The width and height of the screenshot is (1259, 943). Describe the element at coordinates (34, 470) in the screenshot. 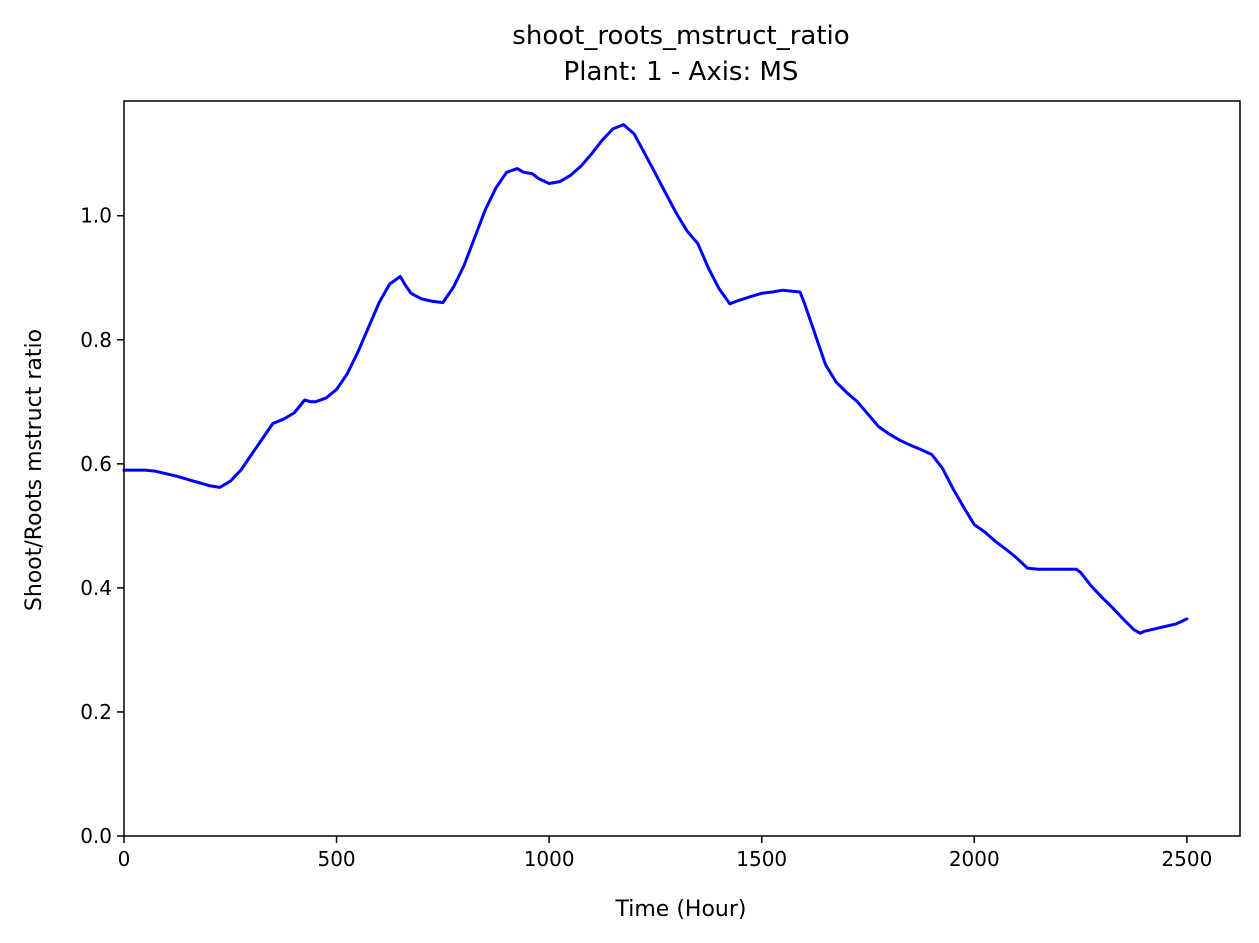

I see `y-axis-label: Shoot/Roots mstruct ratio` at that location.